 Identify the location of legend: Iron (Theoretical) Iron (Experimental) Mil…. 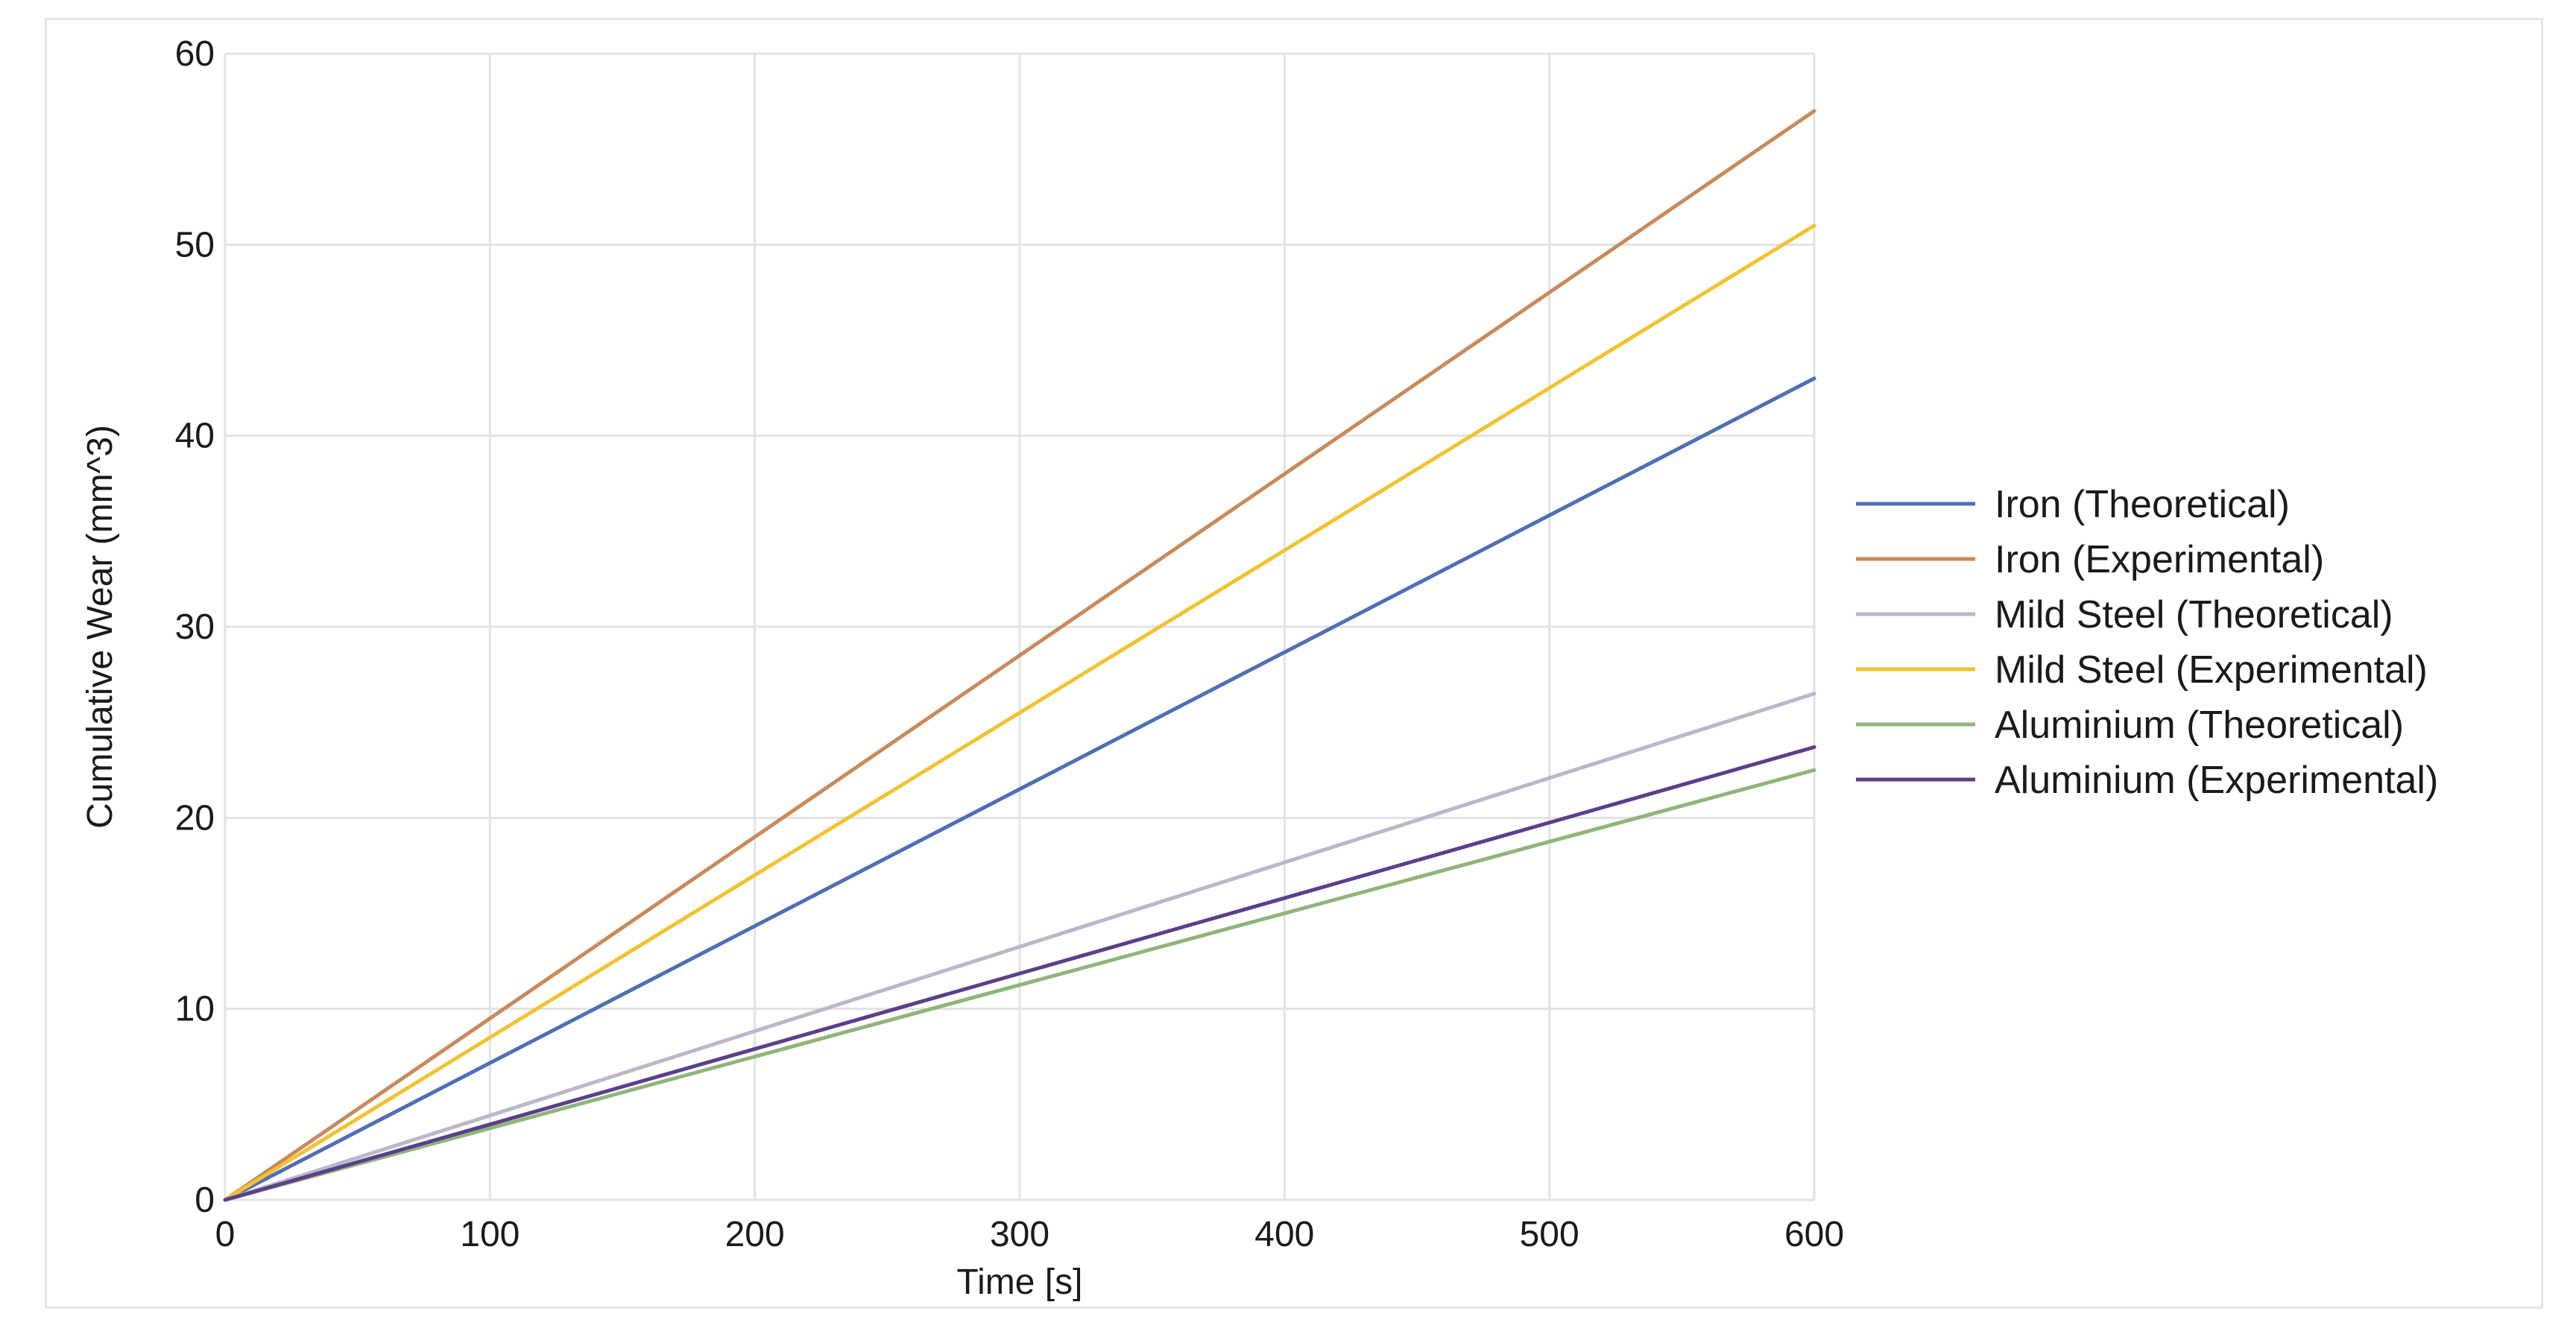
(2147, 642).